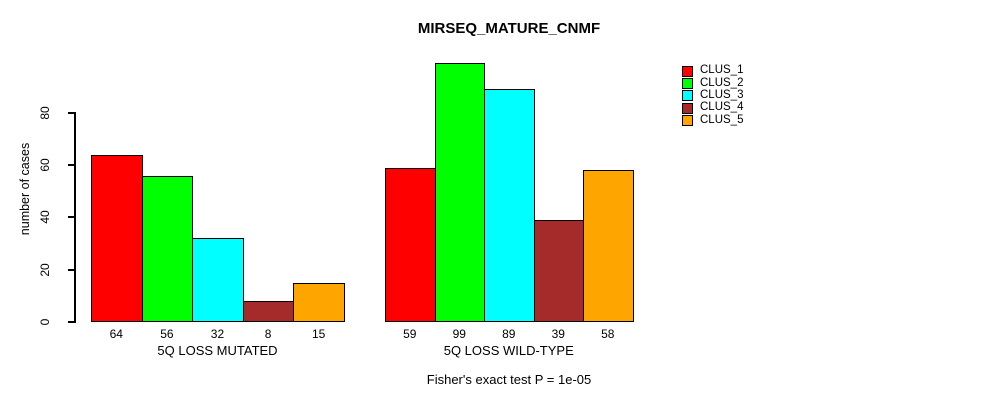  I want to click on legend-row-clus_1: CLUS_1, so click(712, 71).